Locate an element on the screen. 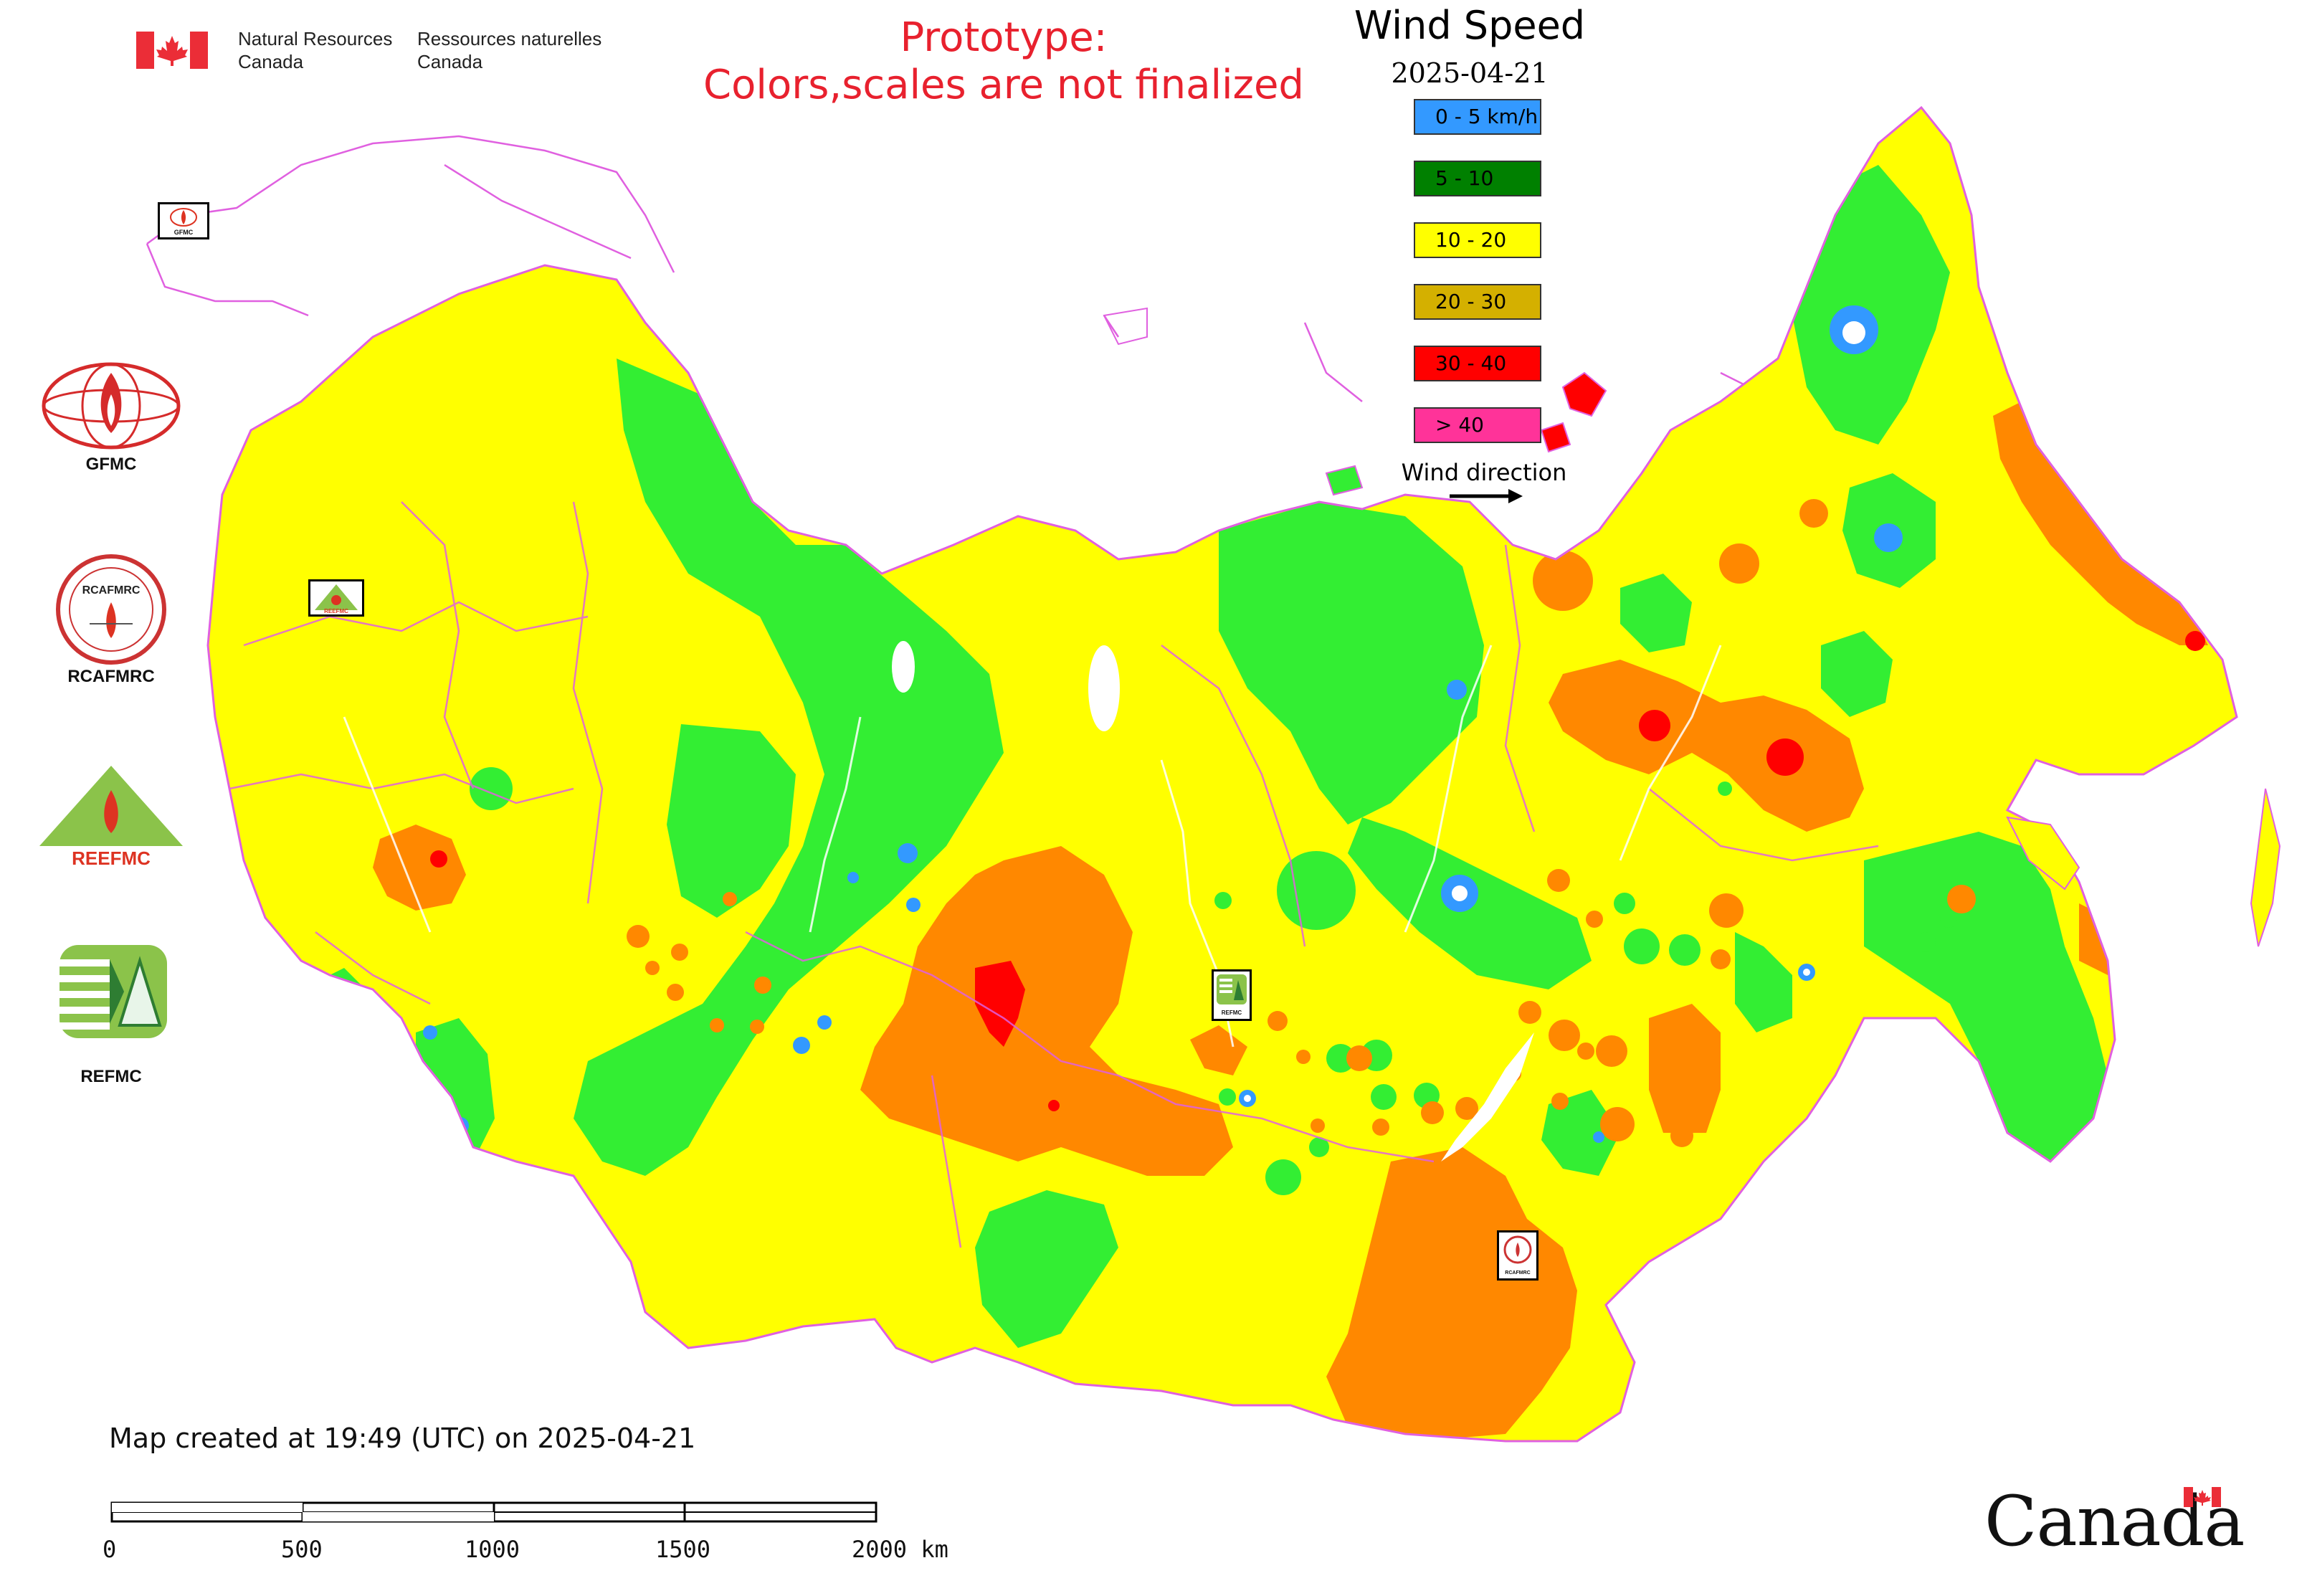  wind-direction-arrow-icon is located at coordinates (1487, 496).